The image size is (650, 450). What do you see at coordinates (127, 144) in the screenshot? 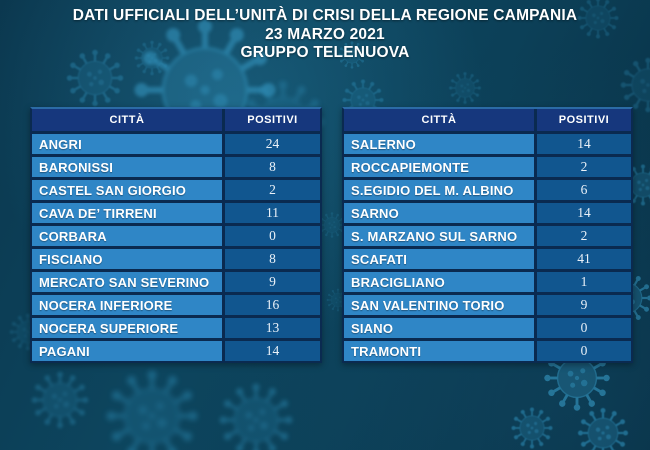
I see `city-cell: ANGRI` at bounding box center [127, 144].